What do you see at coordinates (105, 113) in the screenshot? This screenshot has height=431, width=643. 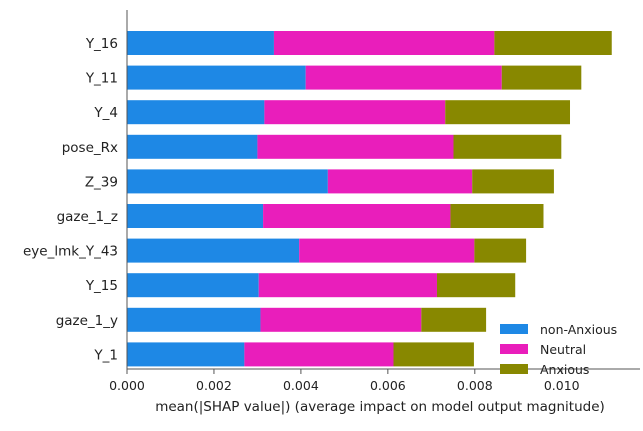 I see `category-label: Y_4` at bounding box center [105, 113].